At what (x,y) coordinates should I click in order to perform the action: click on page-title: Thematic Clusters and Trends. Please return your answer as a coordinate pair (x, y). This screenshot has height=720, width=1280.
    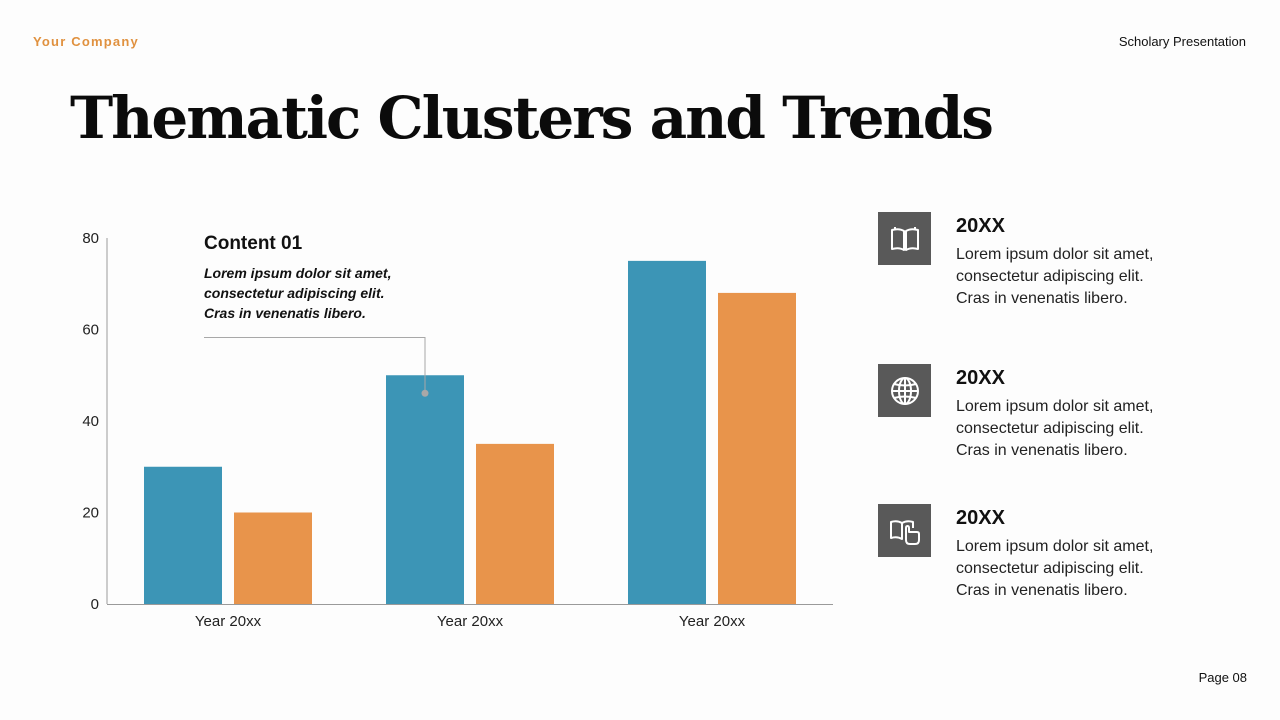
    Looking at the image, I should click on (532, 118).